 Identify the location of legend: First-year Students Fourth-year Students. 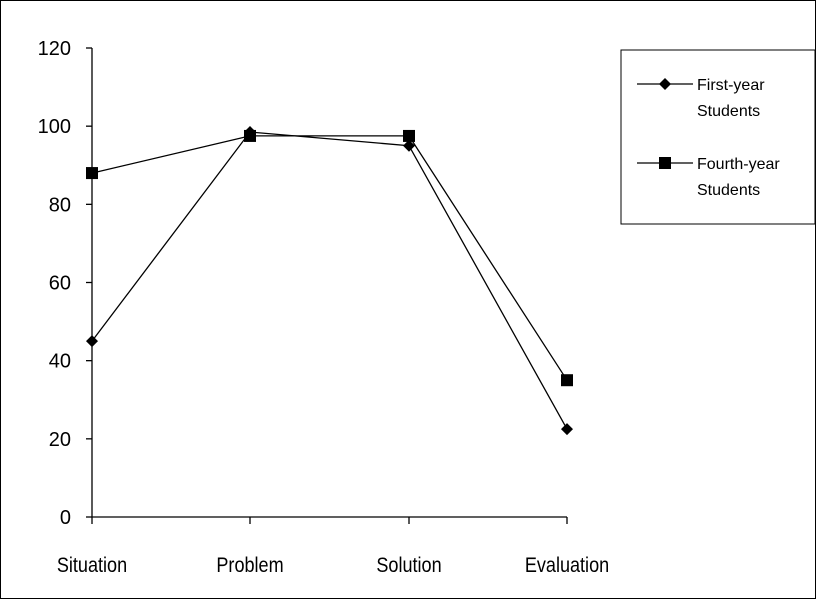
(718, 137).